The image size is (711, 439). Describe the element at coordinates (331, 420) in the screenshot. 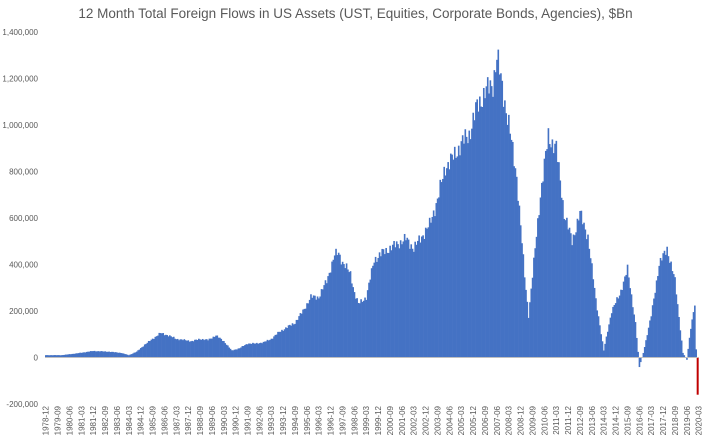

I see `x-tick-label: 1996-12` at that location.